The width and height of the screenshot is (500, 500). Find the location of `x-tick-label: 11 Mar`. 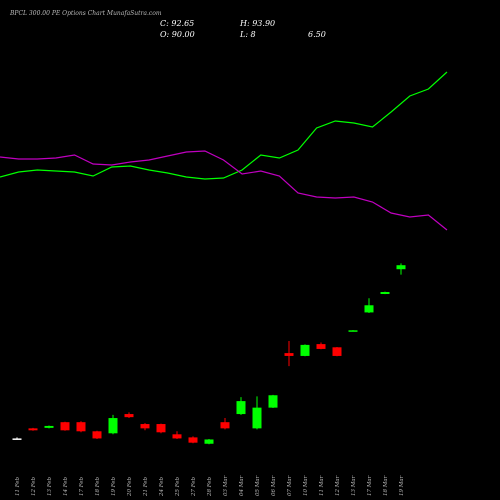

x-tick-label: 11 Mar is located at coordinates (322, 485).